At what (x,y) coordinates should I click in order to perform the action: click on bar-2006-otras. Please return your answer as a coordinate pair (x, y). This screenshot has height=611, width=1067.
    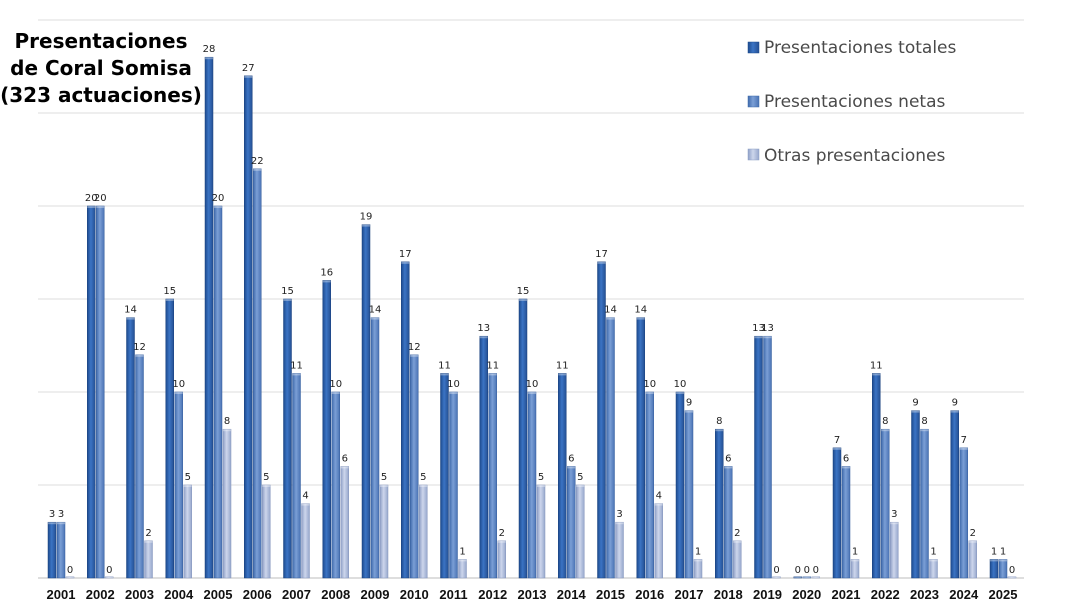
    Looking at the image, I should click on (266, 531).